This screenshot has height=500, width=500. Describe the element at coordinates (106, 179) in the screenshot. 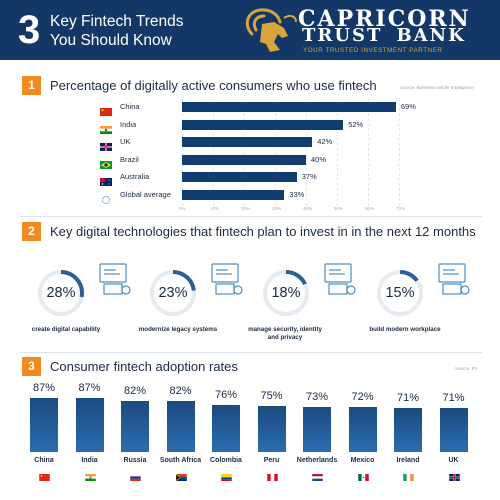

I see `australia-flag-icon` at that location.